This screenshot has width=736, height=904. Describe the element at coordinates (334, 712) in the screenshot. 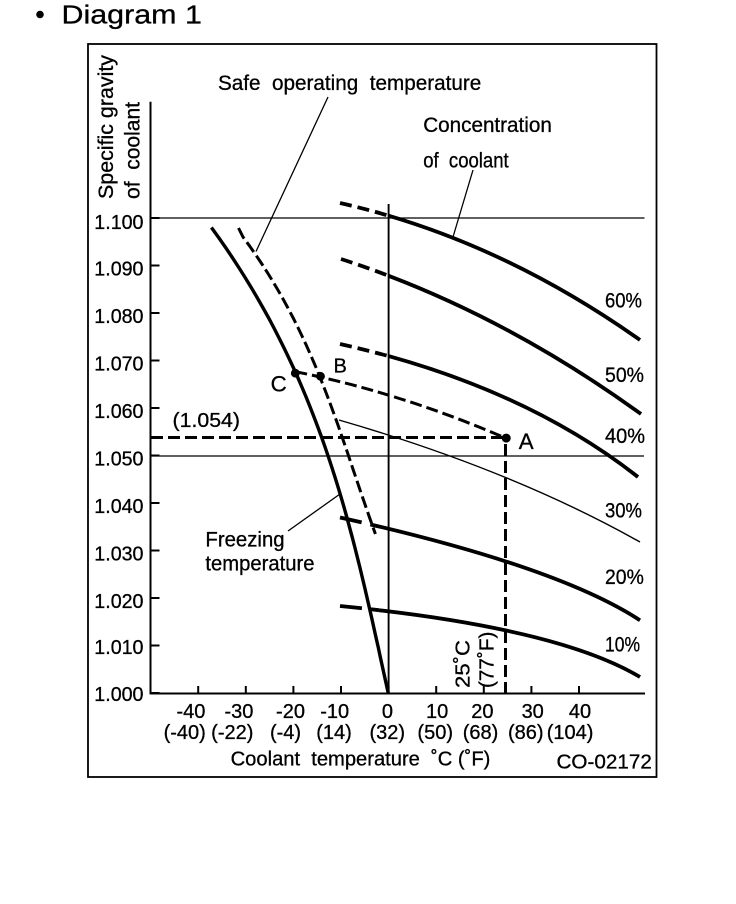

I see `svg-text: -10` at that location.